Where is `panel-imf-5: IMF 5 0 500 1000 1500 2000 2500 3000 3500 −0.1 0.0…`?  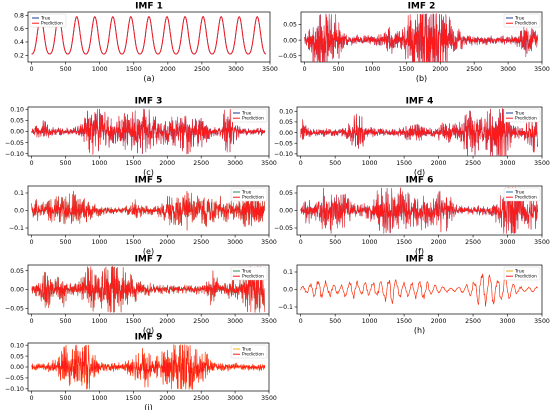
panel-imf-5: IMF 5 0 500 1000 1500 2000 2500 3000 3500 −0.1 0.0… is located at coordinates (143, 216).